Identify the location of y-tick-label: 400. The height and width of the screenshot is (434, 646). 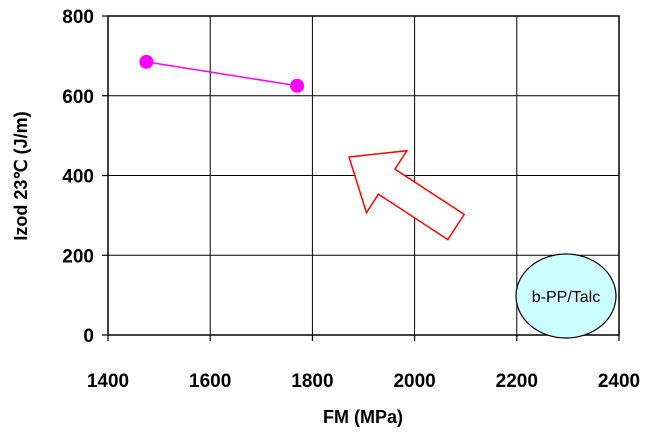
(78, 177).